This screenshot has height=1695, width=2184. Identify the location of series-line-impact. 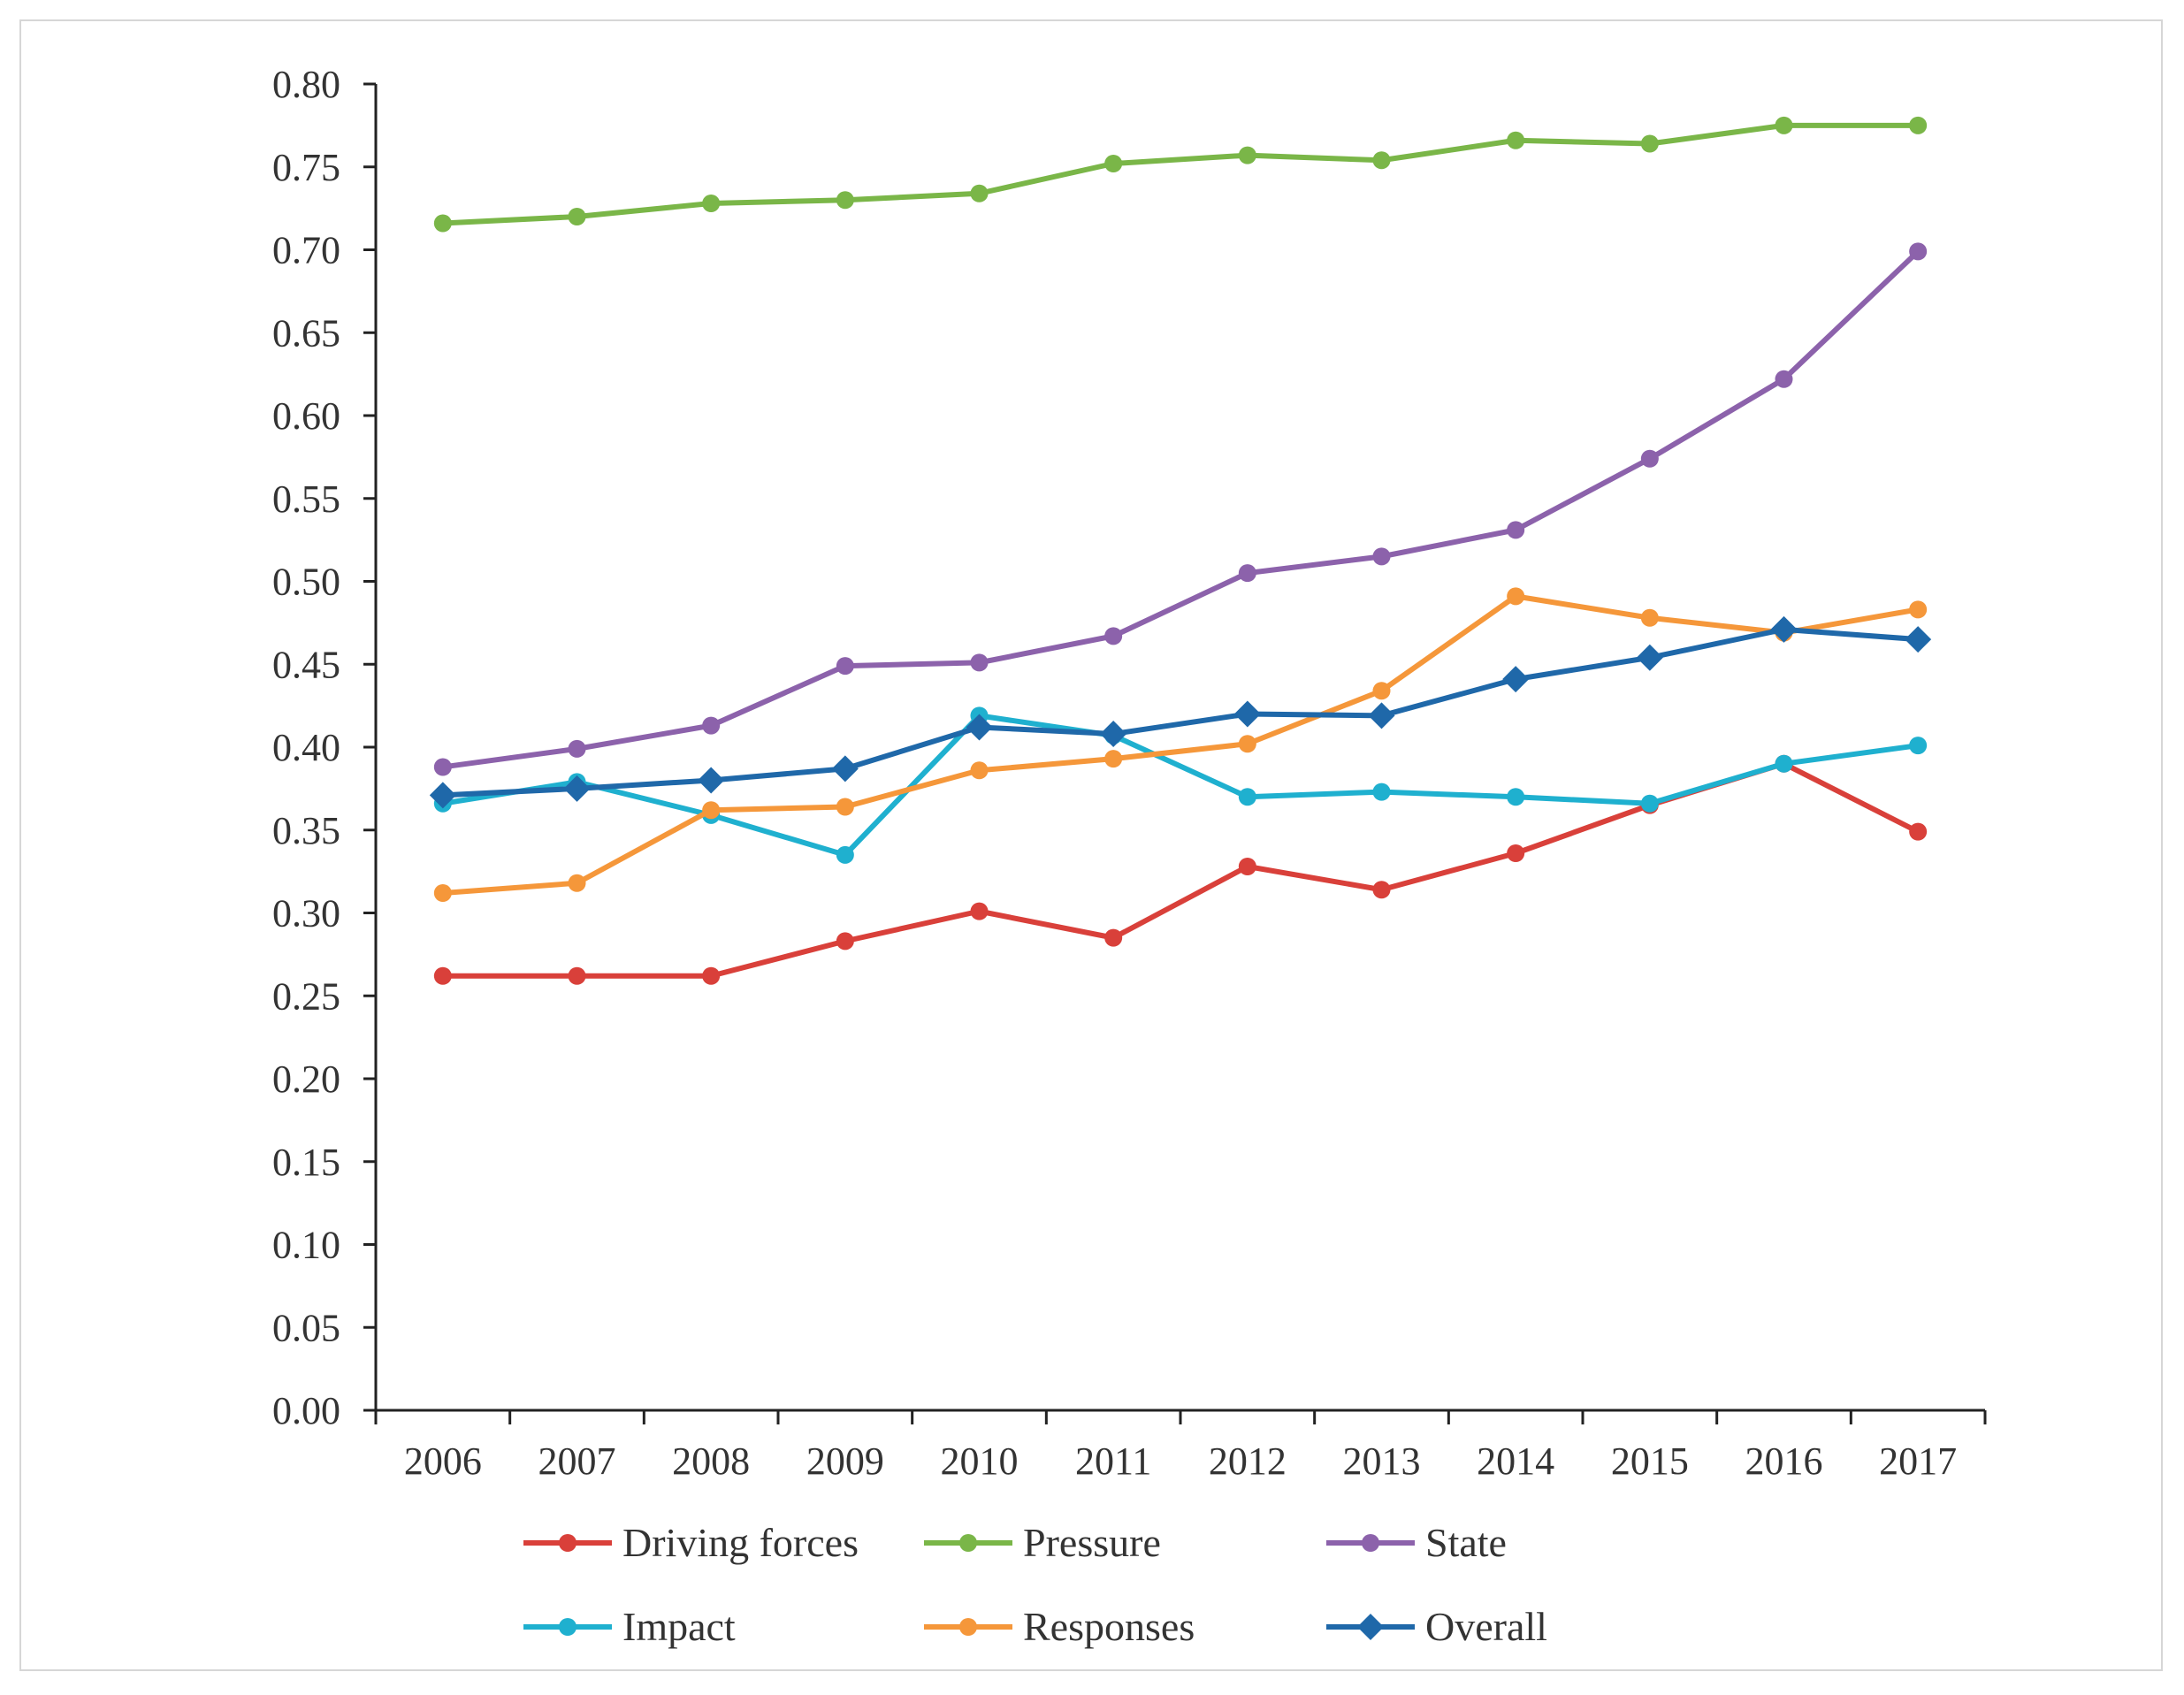
(1180, 785).